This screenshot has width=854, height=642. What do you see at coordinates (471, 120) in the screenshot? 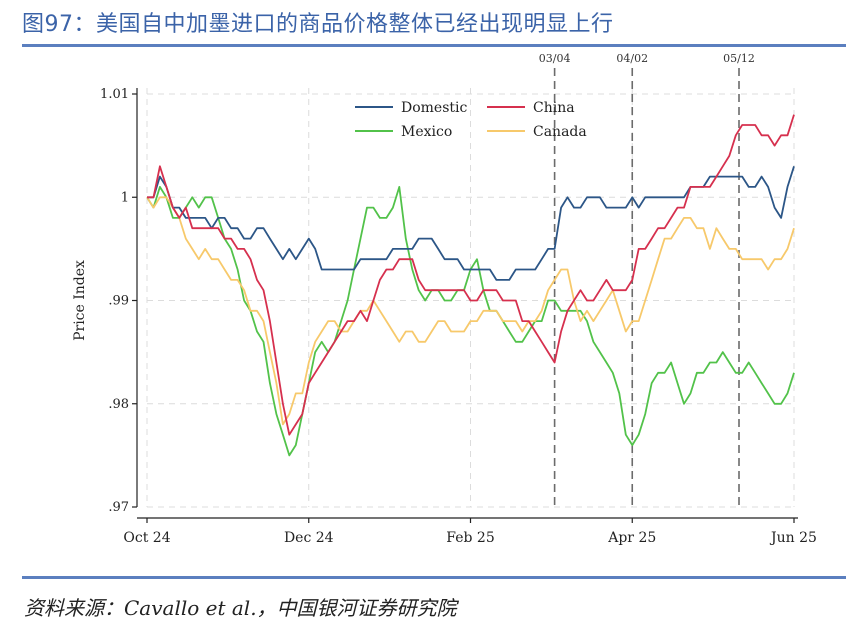
I see `legend: Domestic China Mexico Canada` at bounding box center [471, 120].